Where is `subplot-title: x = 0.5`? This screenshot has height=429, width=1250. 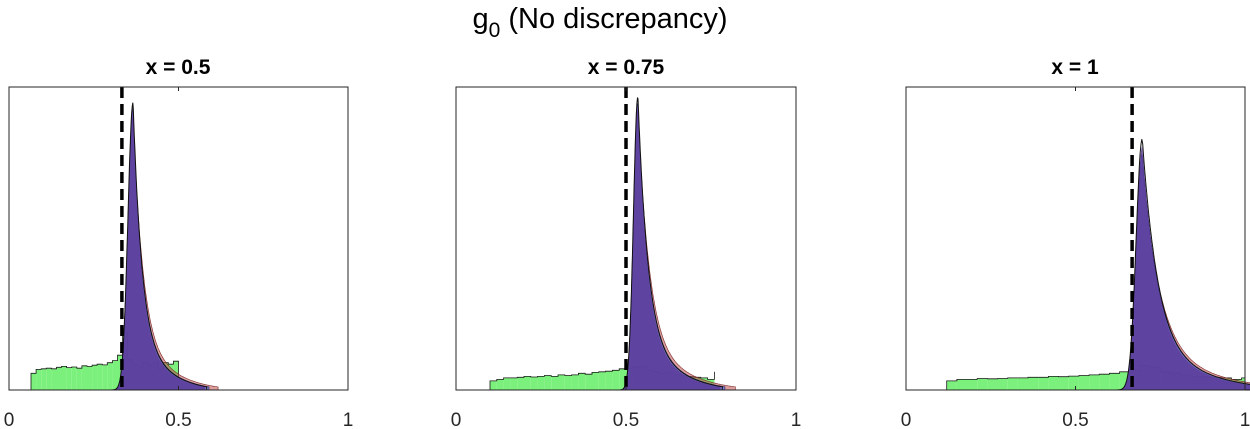
subplot-title: x = 0.5 is located at coordinates (178, 67).